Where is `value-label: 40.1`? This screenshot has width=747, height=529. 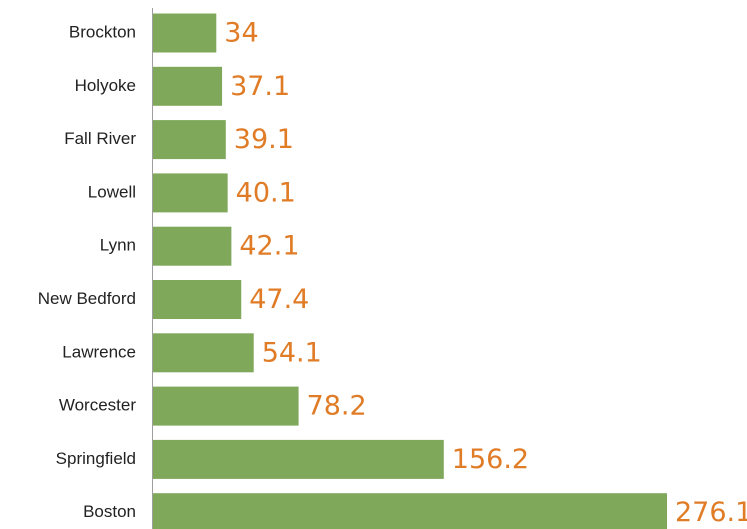 value-label: 40.1 is located at coordinates (266, 192).